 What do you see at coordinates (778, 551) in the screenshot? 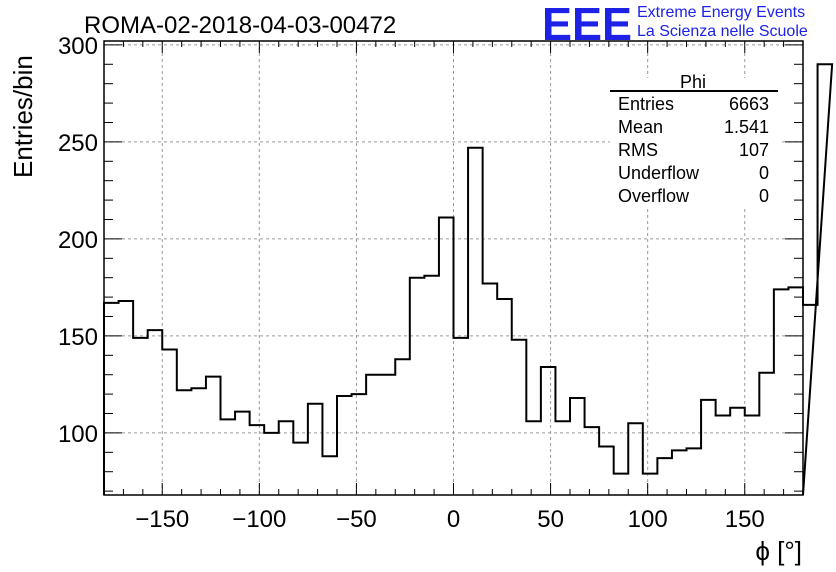
I see `x-axis-label: ϕ [°]` at bounding box center [778, 551].